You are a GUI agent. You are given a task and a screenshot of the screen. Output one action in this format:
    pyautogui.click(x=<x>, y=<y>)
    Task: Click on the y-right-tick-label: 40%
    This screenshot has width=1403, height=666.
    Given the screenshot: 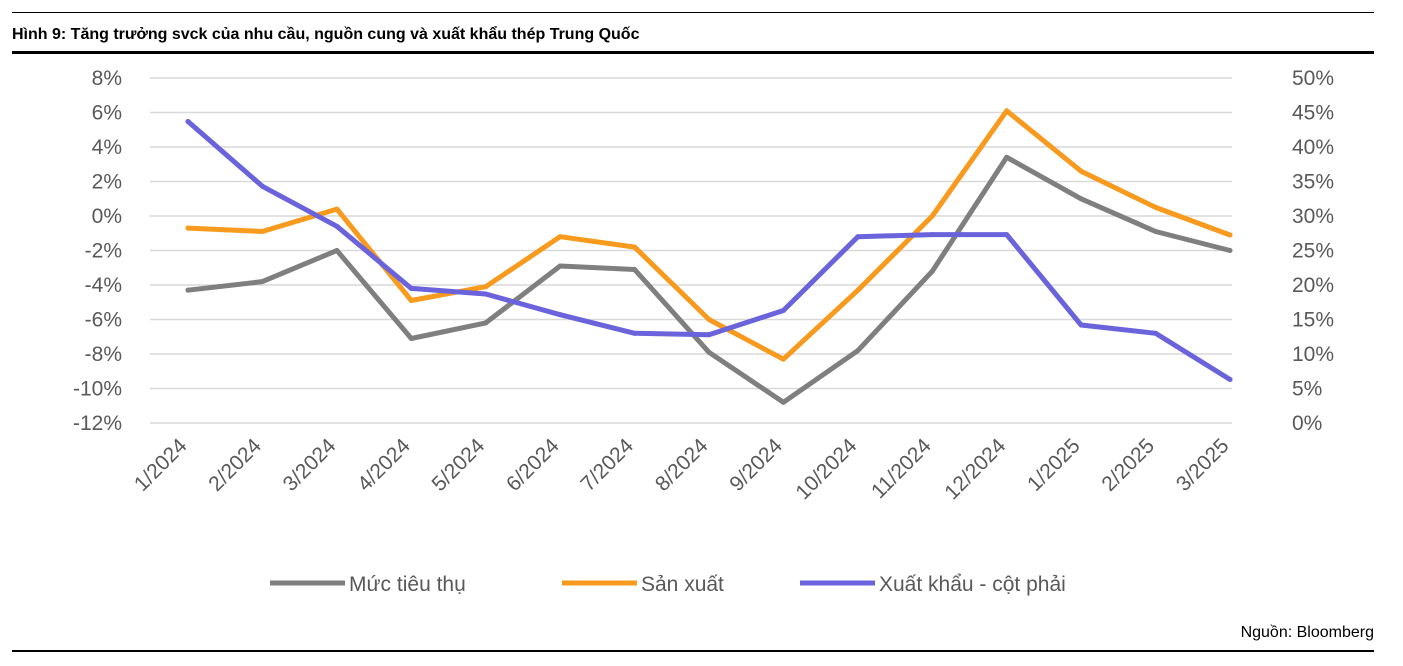 What is the action you would take?
    pyautogui.click(x=1313, y=147)
    